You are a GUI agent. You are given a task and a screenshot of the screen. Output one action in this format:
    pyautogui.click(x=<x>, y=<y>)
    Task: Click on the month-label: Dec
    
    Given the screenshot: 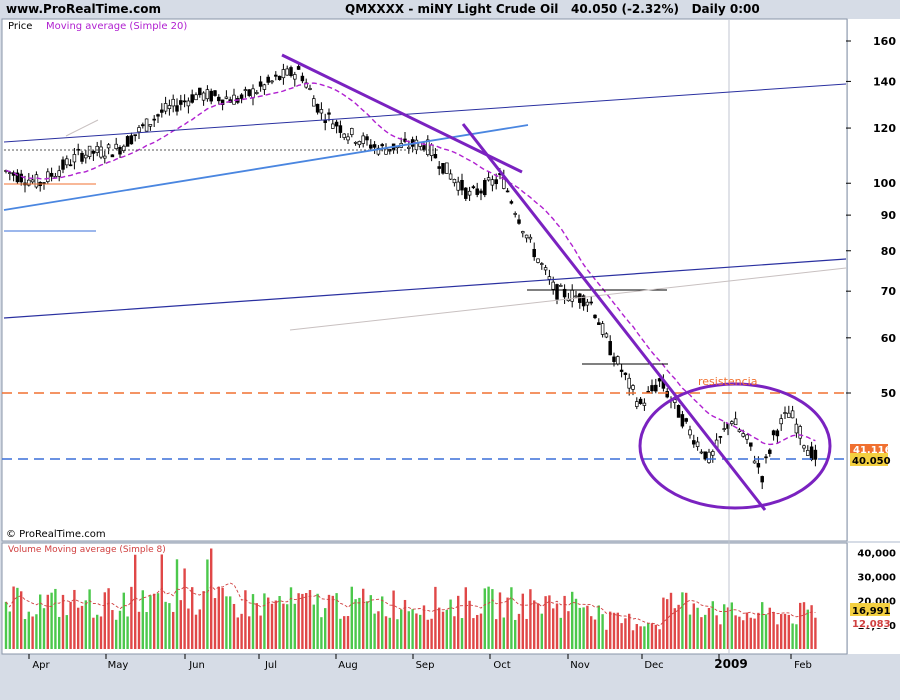 What is the action you would take?
    pyautogui.click(x=653, y=665)
    